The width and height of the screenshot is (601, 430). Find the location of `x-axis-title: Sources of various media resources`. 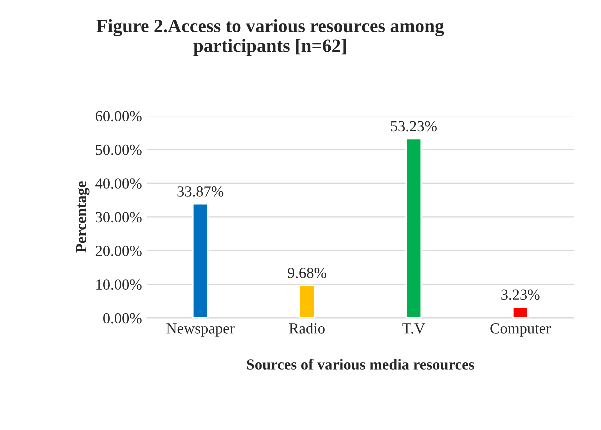

x-axis-title: Sources of various media resources is located at coordinates (360, 364).